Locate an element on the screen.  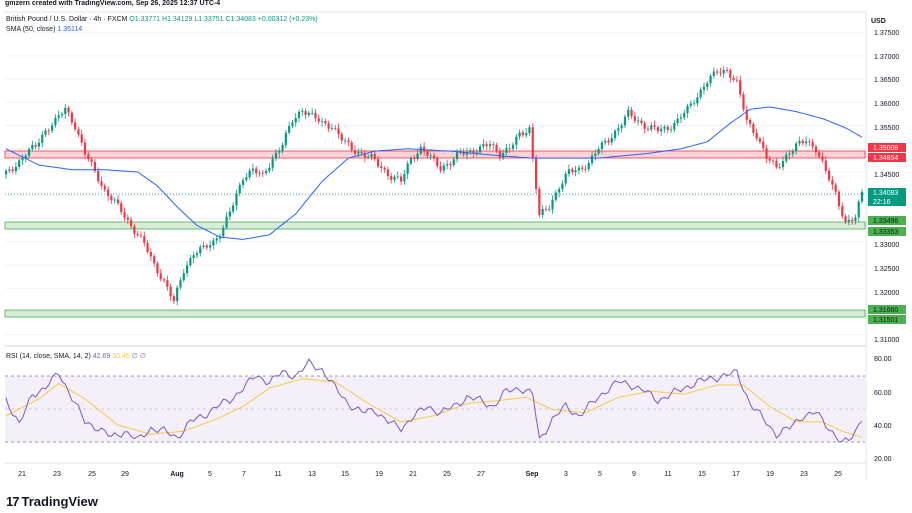
time-tick: 11 is located at coordinates (667, 474).